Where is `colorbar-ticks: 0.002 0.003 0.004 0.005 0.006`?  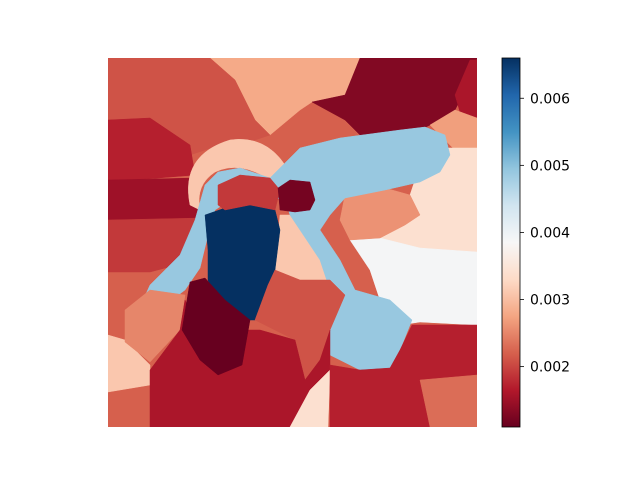 colorbar-ticks: 0.002 0.003 0.004 0.005 0.006 is located at coordinates (545, 233).